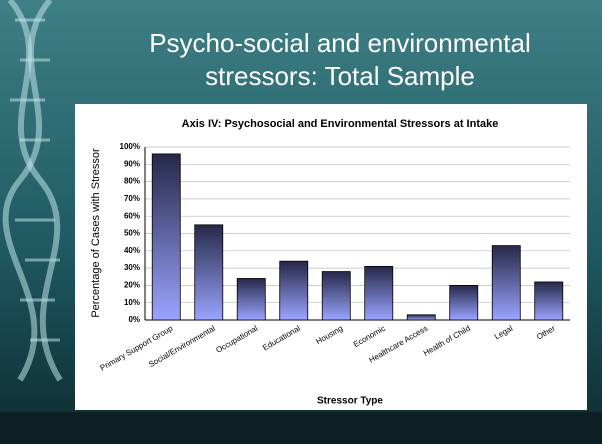 The width and height of the screenshot is (602, 444). What do you see at coordinates (132, 302) in the screenshot?
I see `y-tick-label: 10%` at bounding box center [132, 302].